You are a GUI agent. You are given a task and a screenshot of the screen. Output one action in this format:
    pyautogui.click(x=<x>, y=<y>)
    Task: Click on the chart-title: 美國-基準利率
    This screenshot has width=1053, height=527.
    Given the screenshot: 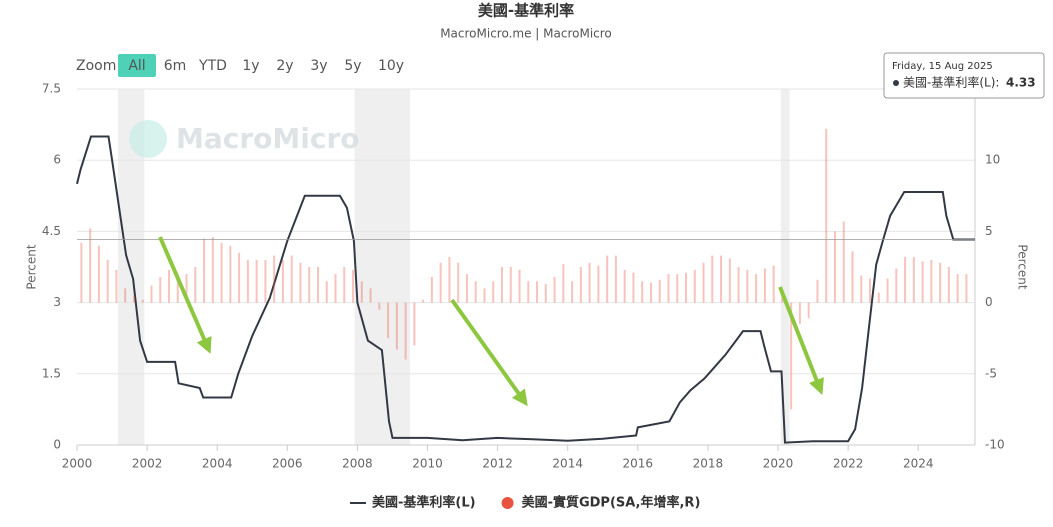 What is the action you would take?
    pyautogui.click(x=526, y=11)
    